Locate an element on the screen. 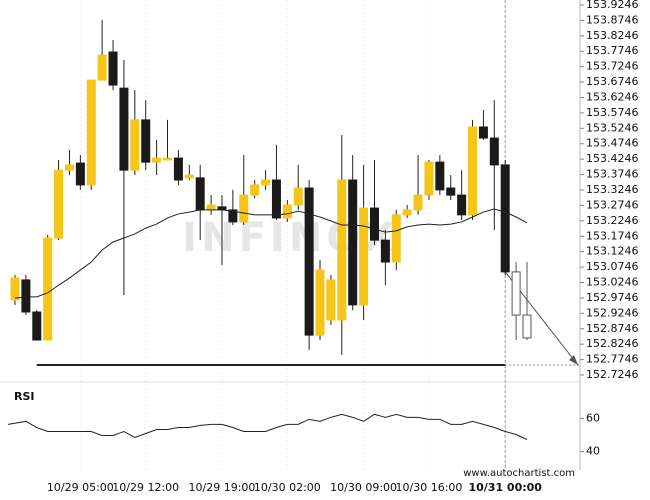 This screenshot has height=500, width=650. y-tick-label: 153.5746 is located at coordinates (612, 112).